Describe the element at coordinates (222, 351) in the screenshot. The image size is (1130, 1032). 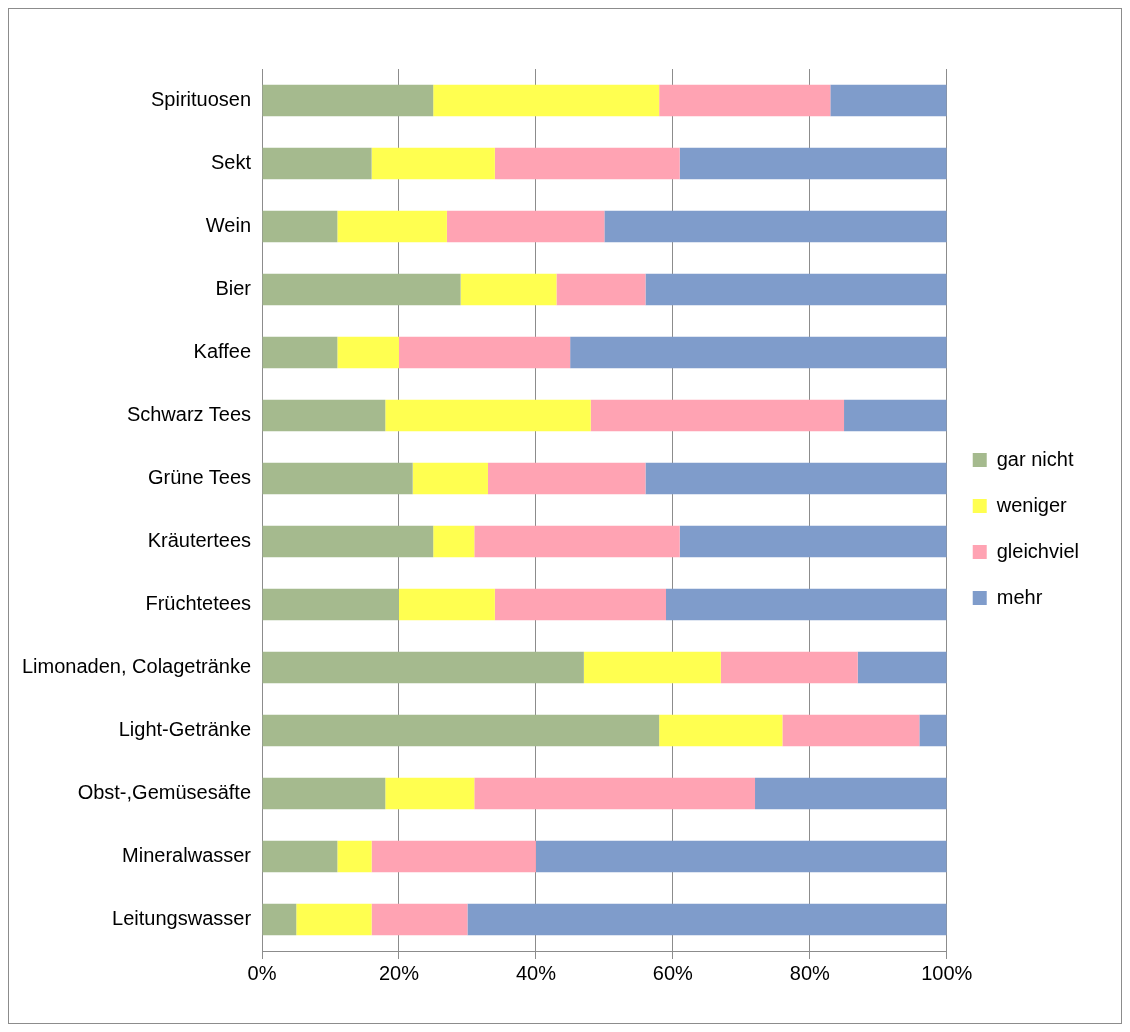
I see `y-tick-label: Kaffee` at that location.